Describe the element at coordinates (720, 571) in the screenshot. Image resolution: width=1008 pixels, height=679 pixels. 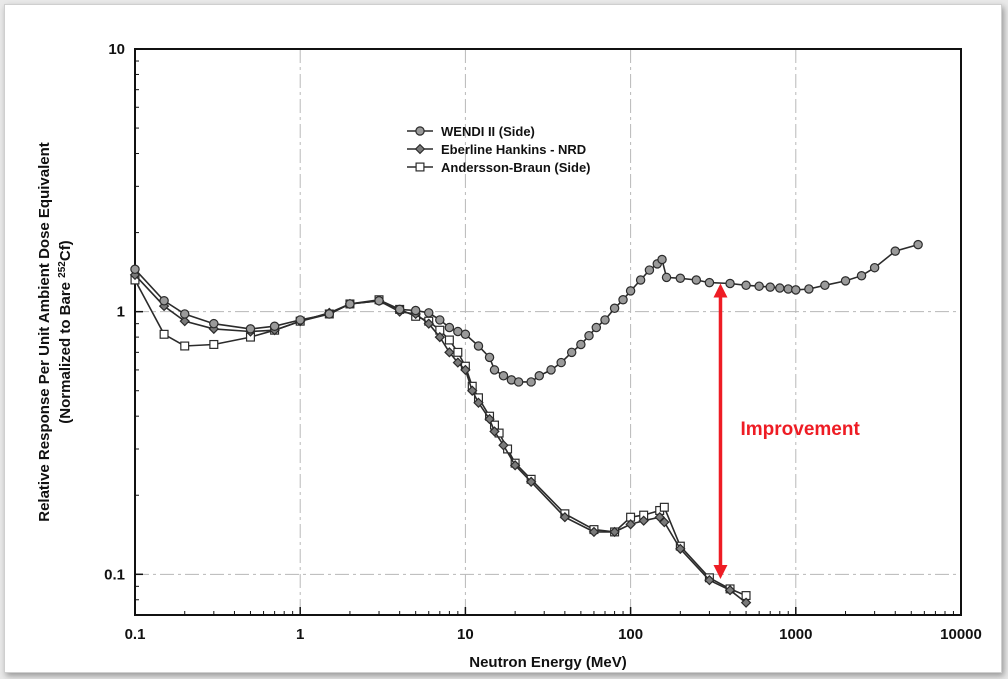
I see `improvement-arrow-head-down` at that location.